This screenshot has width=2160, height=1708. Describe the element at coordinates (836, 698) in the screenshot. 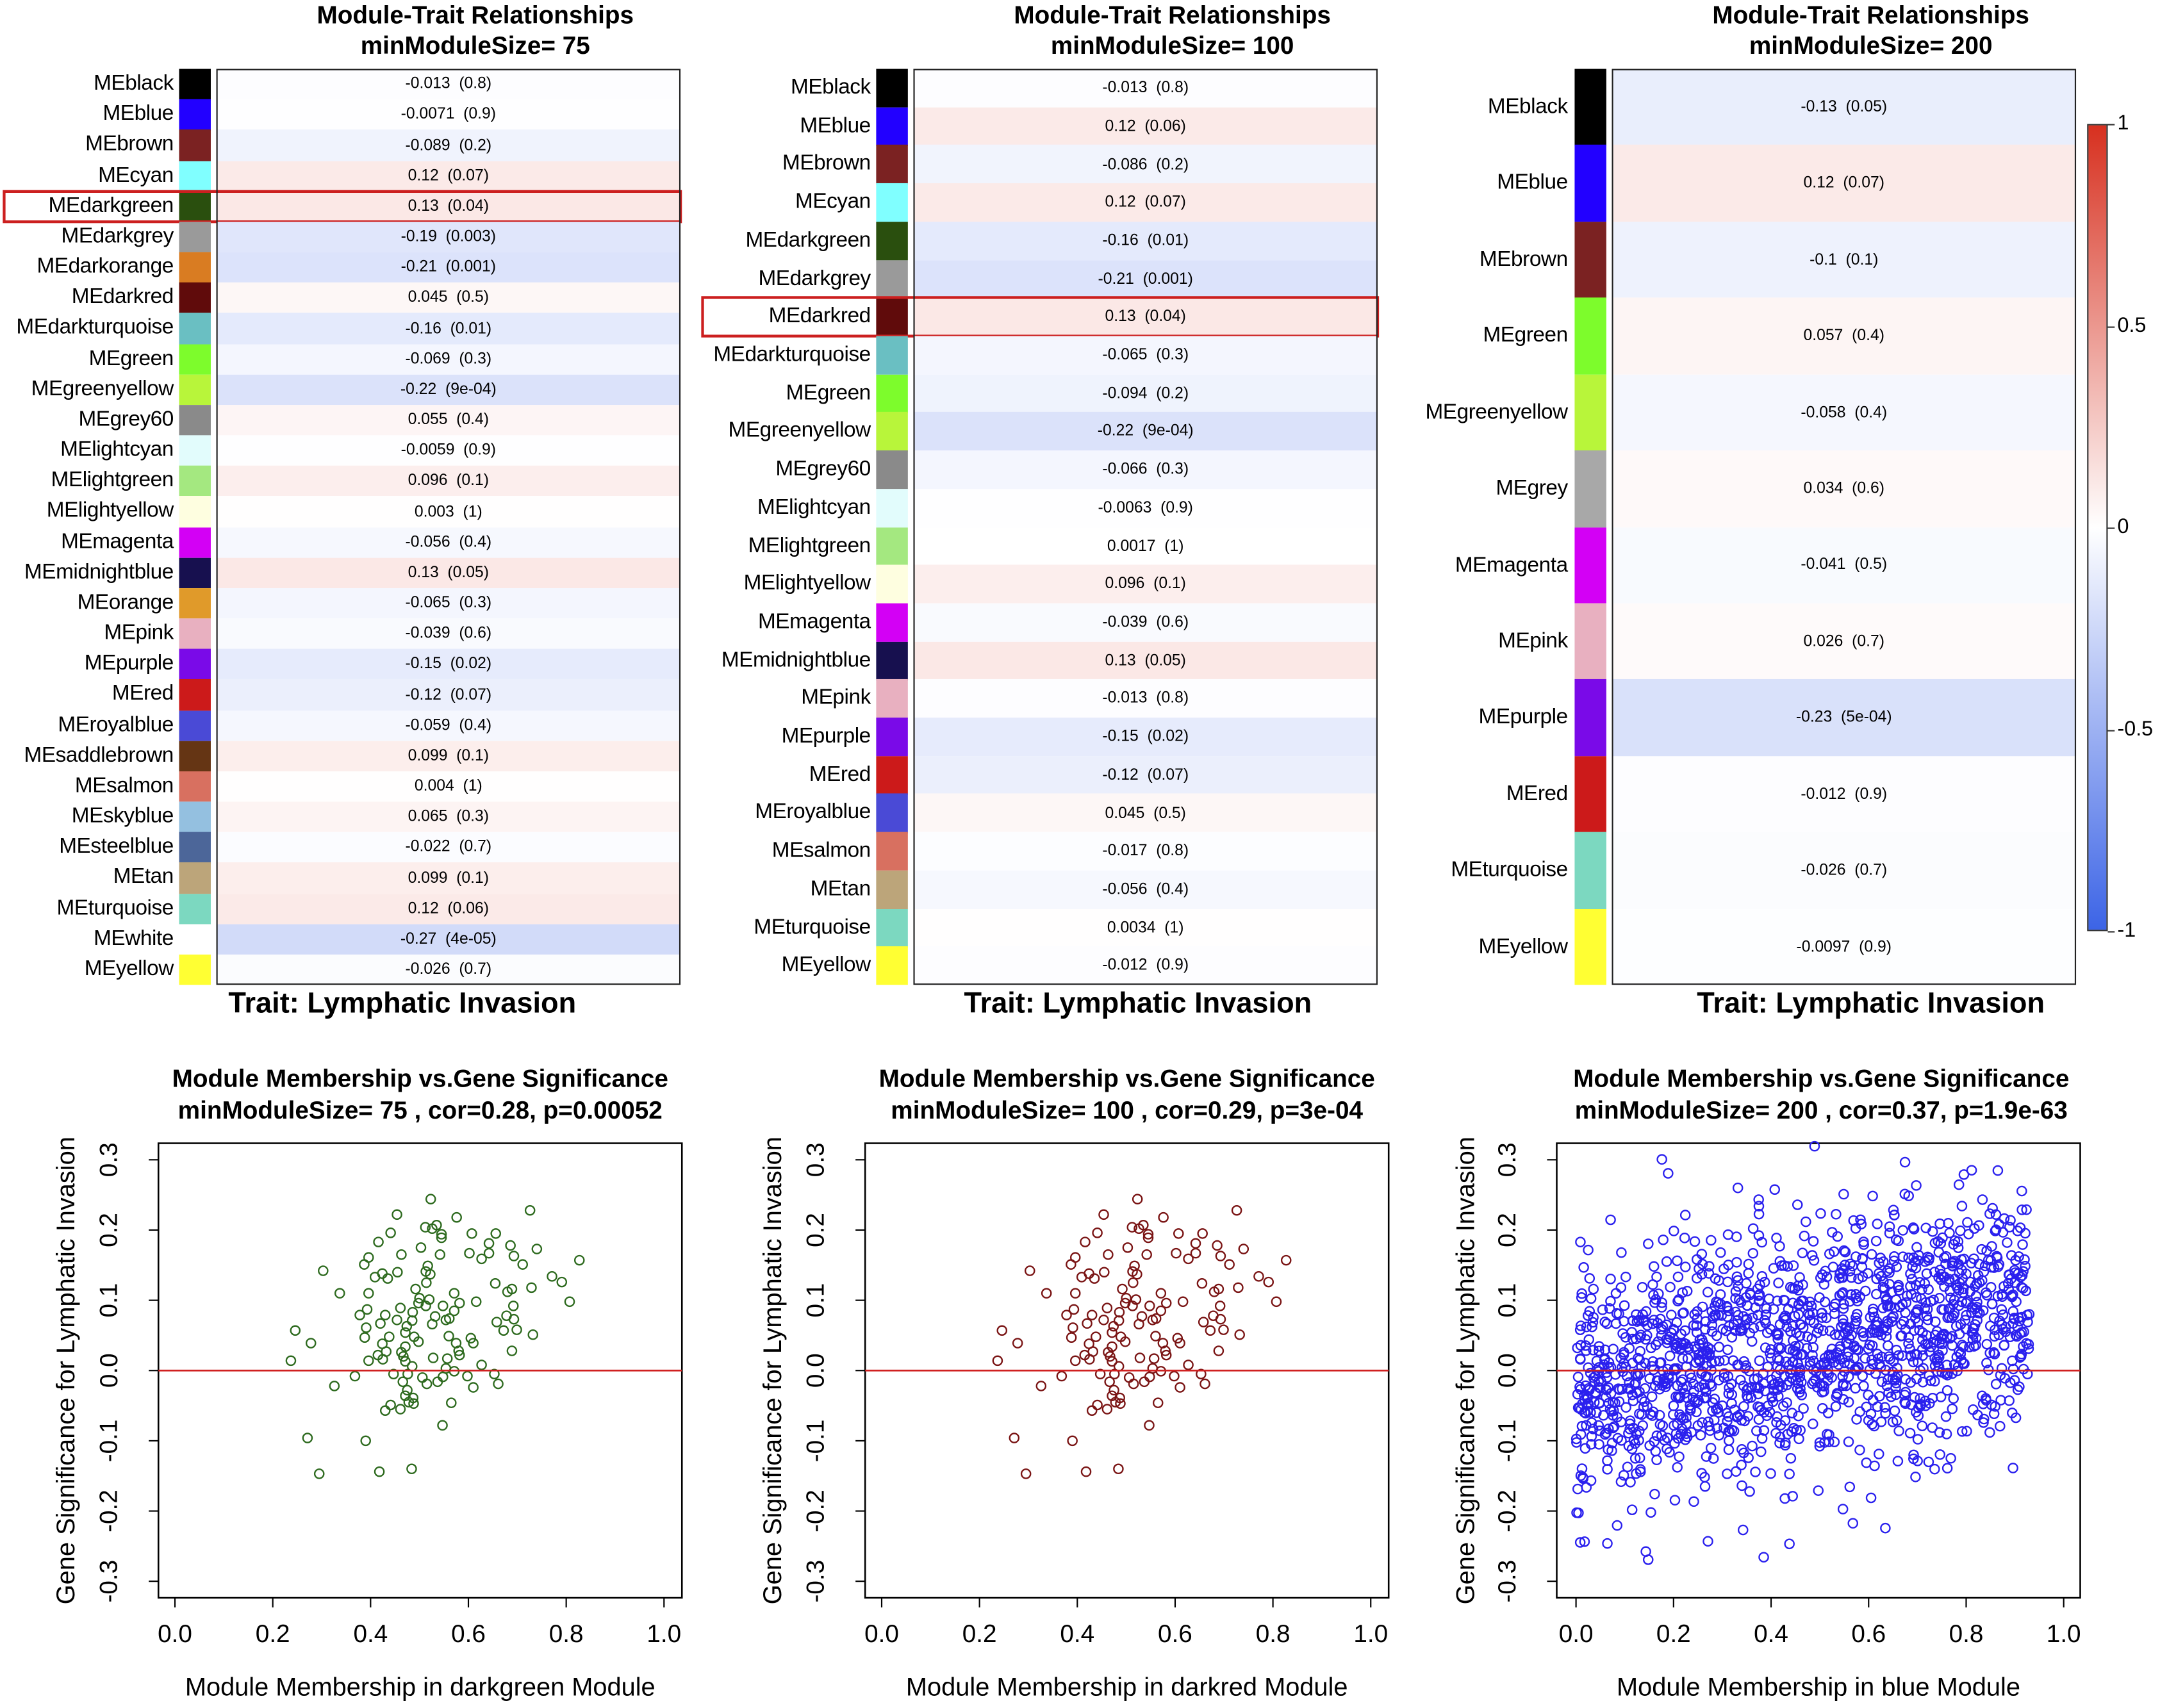

I see `module-label: MEpink` at that location.